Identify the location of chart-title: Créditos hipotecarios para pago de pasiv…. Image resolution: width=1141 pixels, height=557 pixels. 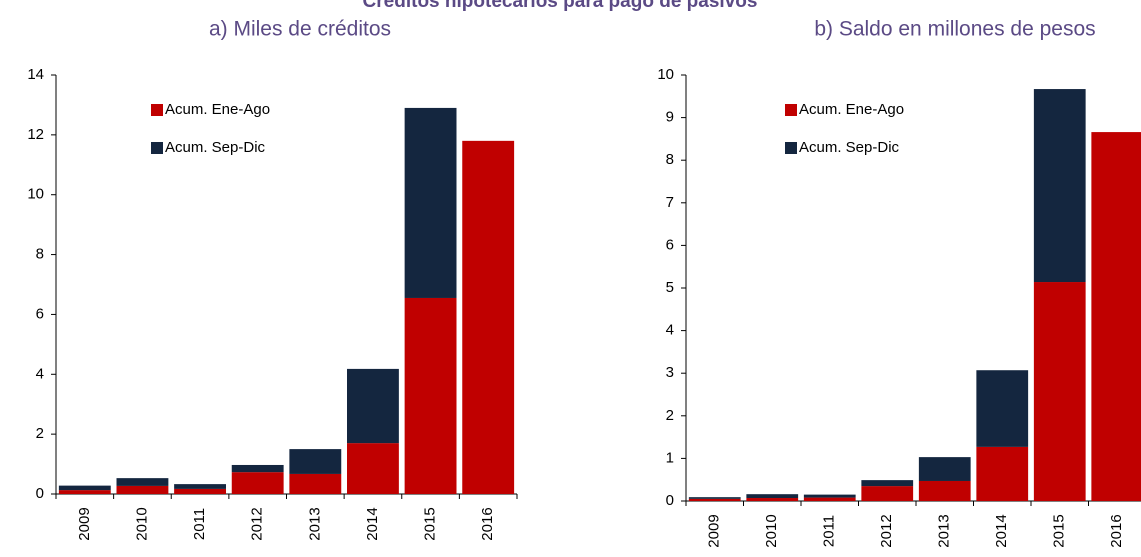
(560, 6).